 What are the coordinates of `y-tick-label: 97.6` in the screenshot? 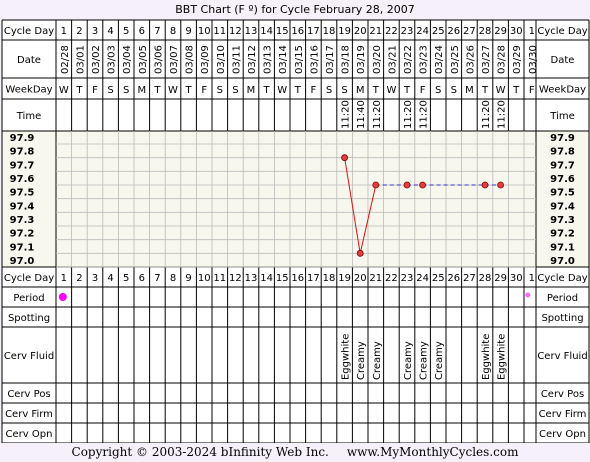 It's located at (22, 179).